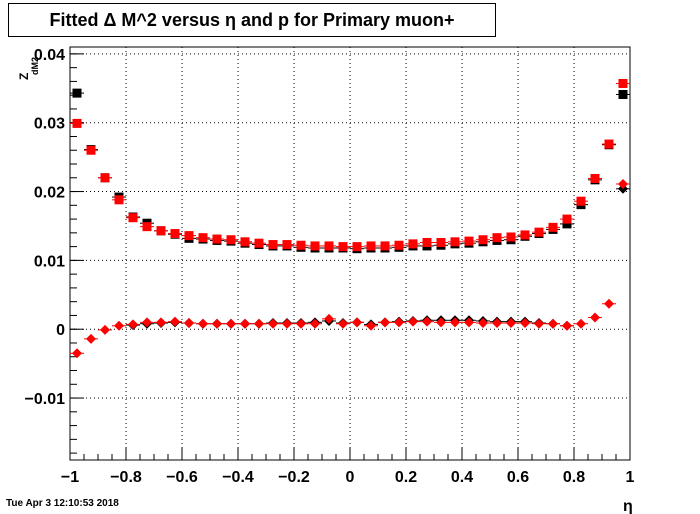 The height and width of the screenshot is (514, 700). Describe the element at coordinates (49, 55) in the screenshot. I see `y-tick-label: 0.04` at that location.